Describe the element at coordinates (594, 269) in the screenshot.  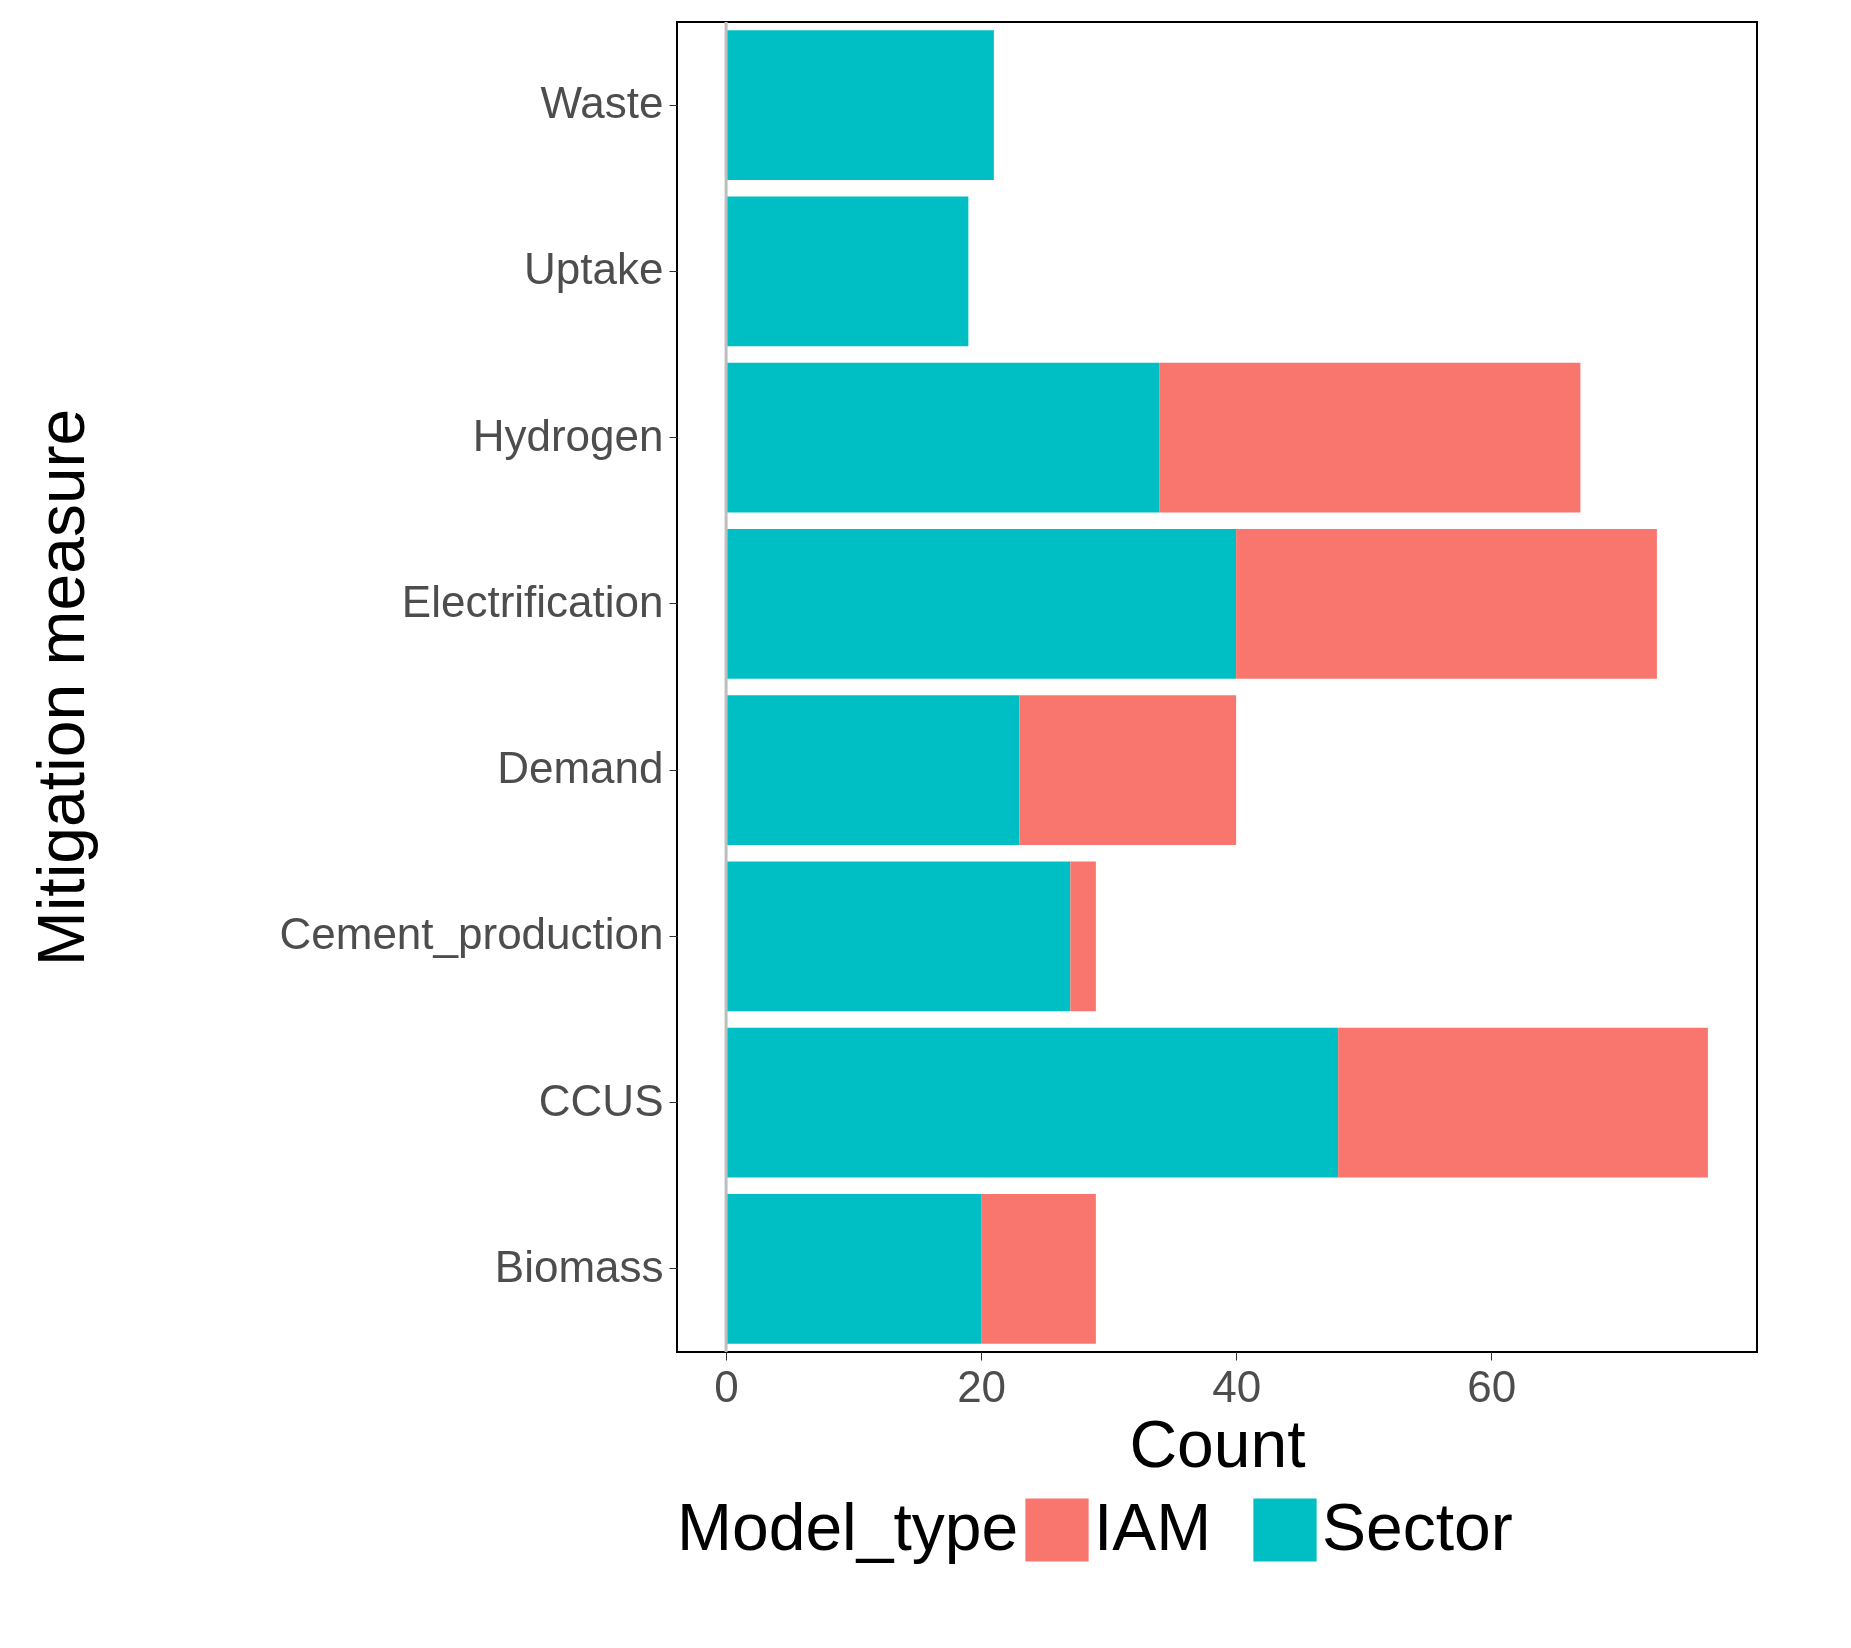
I see `y-tick-label: Uptake` at that location.